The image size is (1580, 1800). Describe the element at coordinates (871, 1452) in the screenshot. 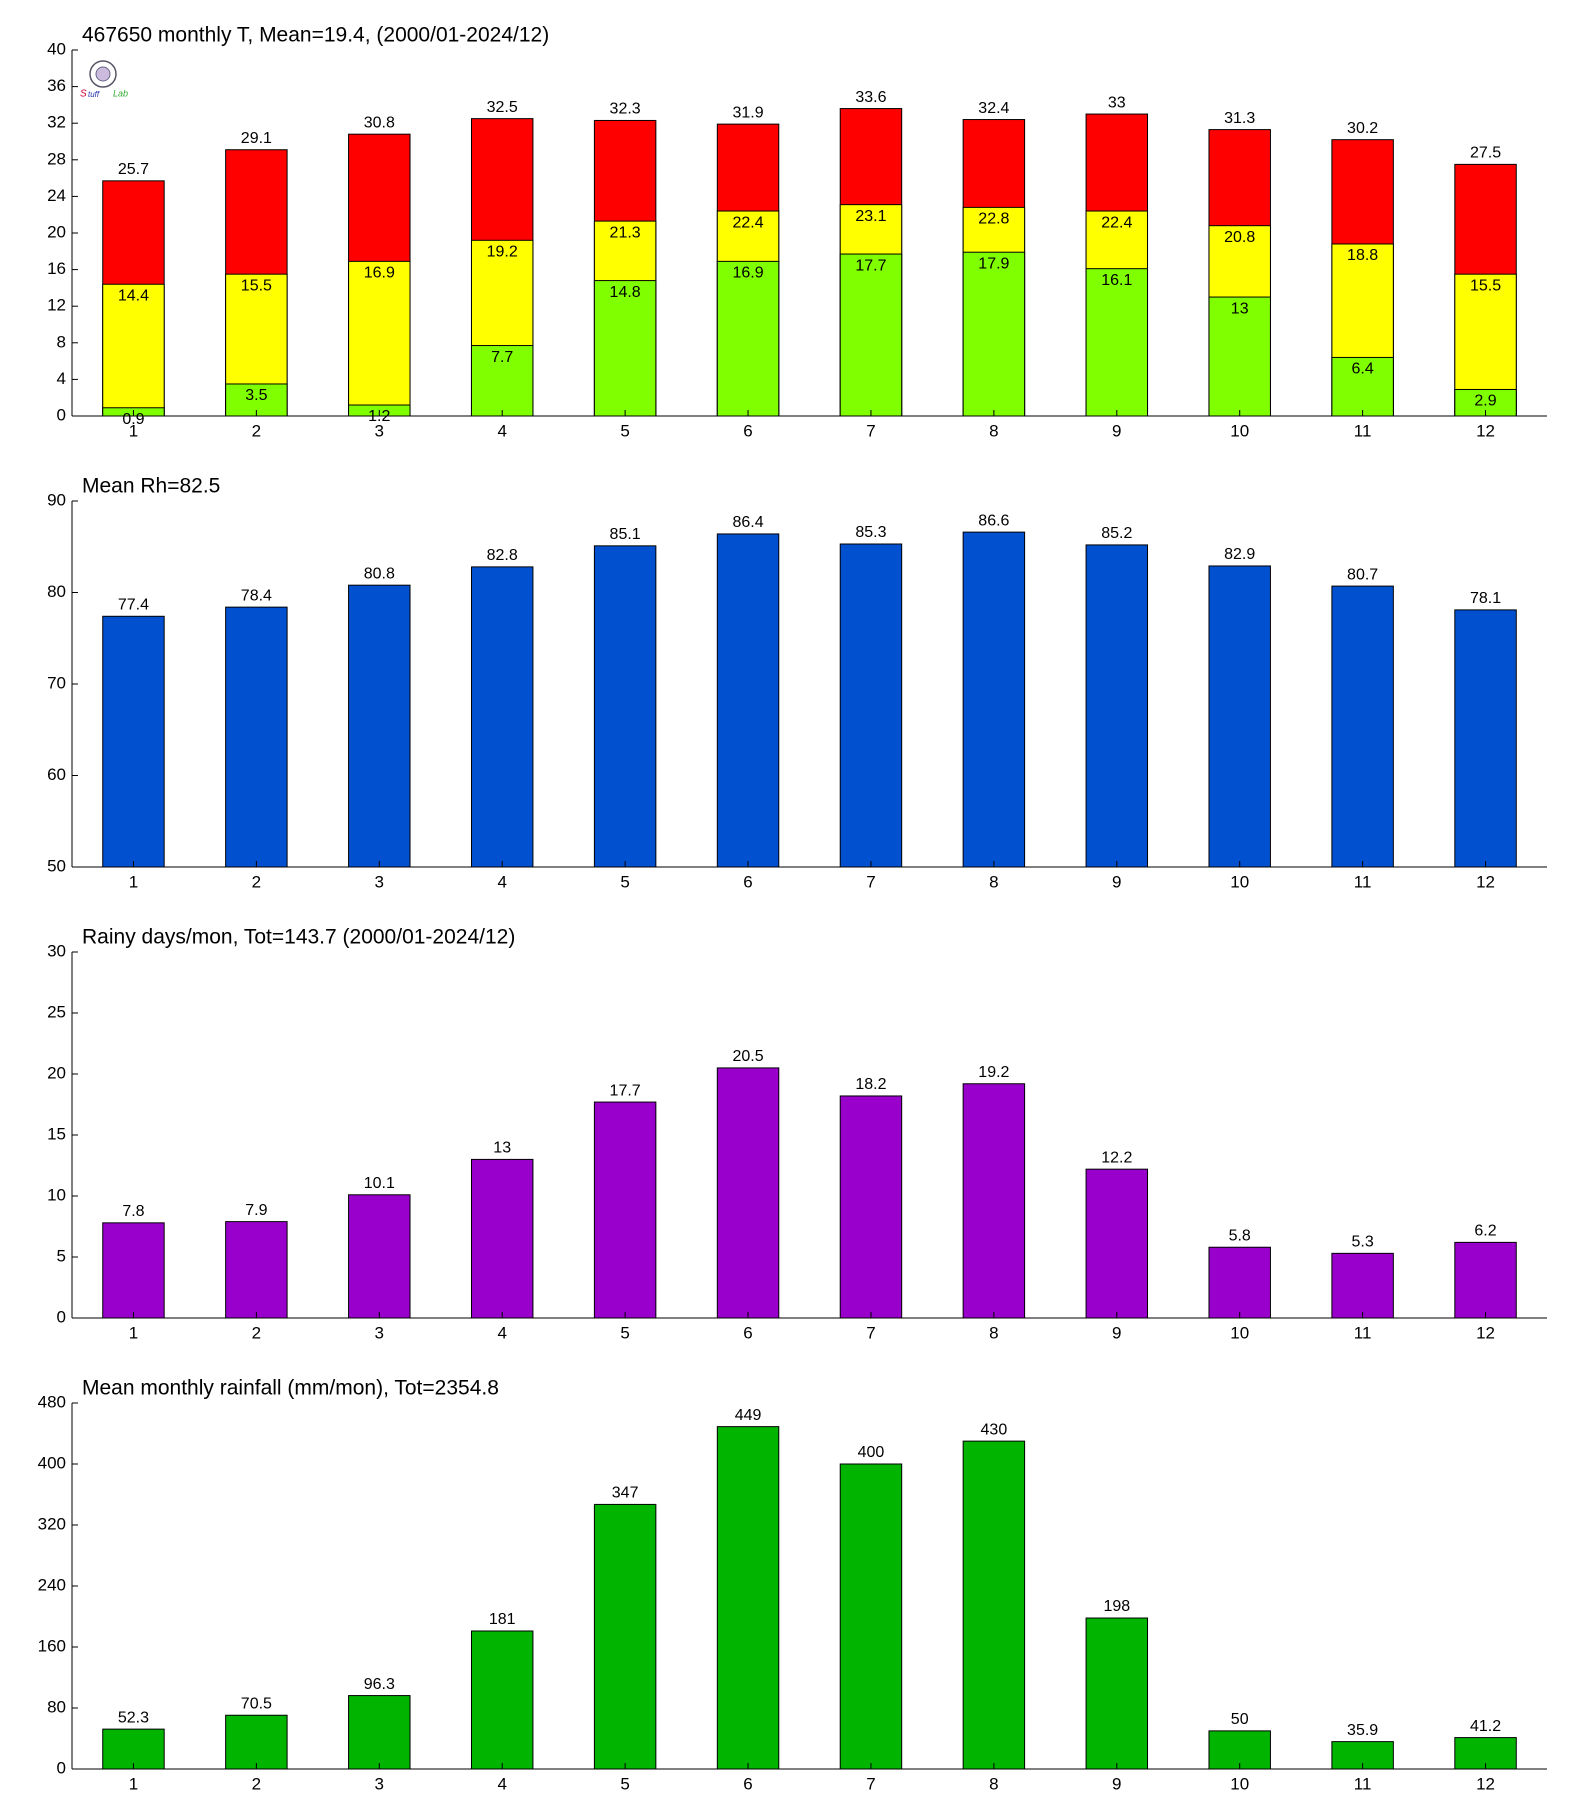

I see `value-label: 400` at that location.